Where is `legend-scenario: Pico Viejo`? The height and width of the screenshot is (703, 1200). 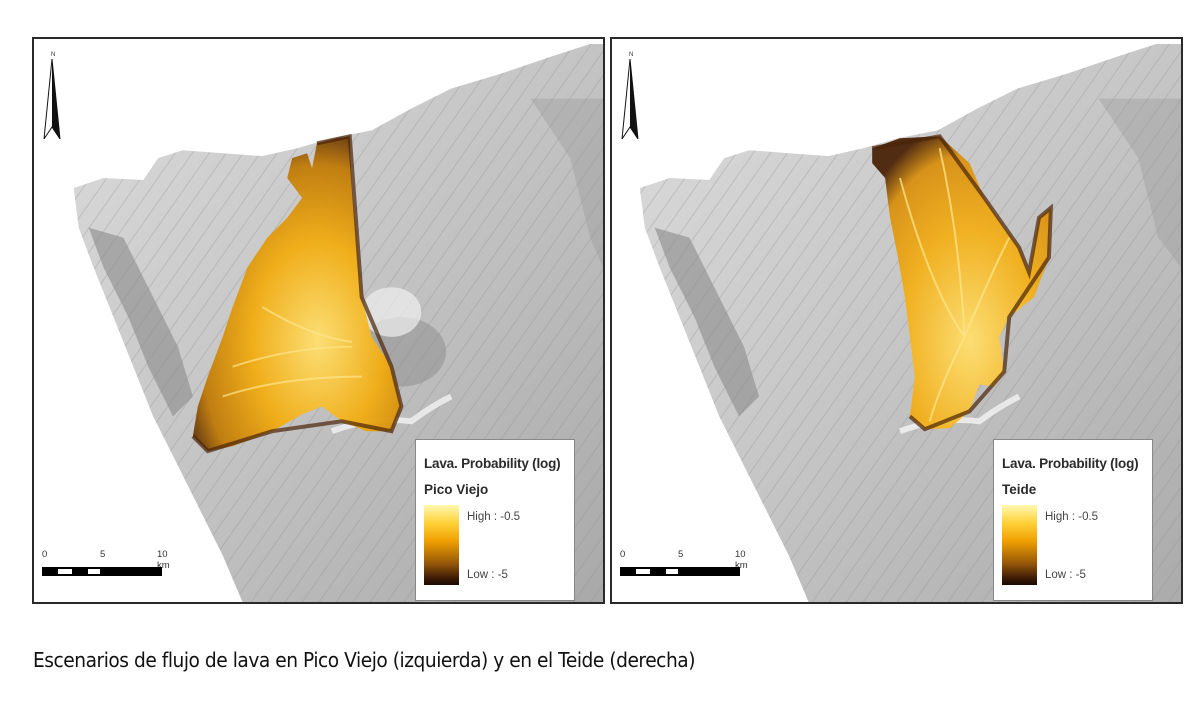 legend-scenario: Pico Viejo is located at coordinates (456, 489).